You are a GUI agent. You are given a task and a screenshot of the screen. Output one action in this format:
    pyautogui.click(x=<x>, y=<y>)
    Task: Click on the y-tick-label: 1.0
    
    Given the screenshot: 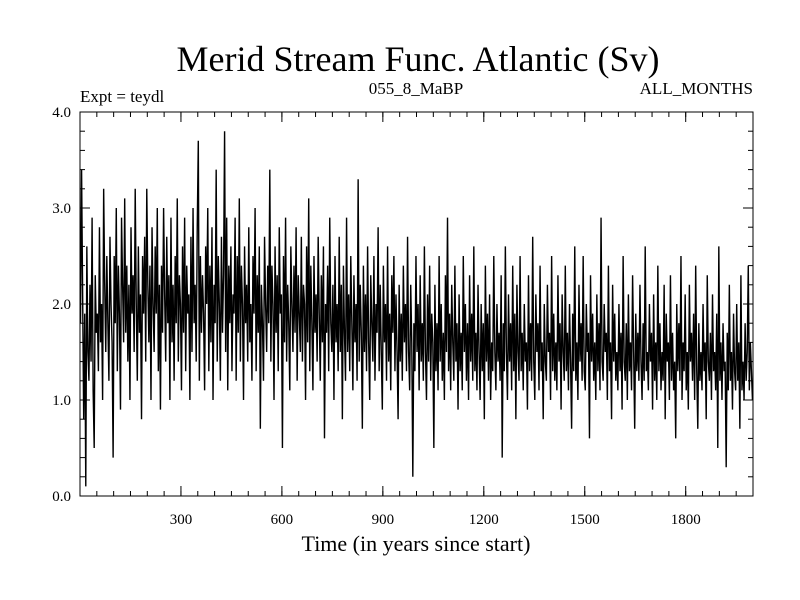 What is the action you would take?
    pyautogui.click(x=61, y=401)
    